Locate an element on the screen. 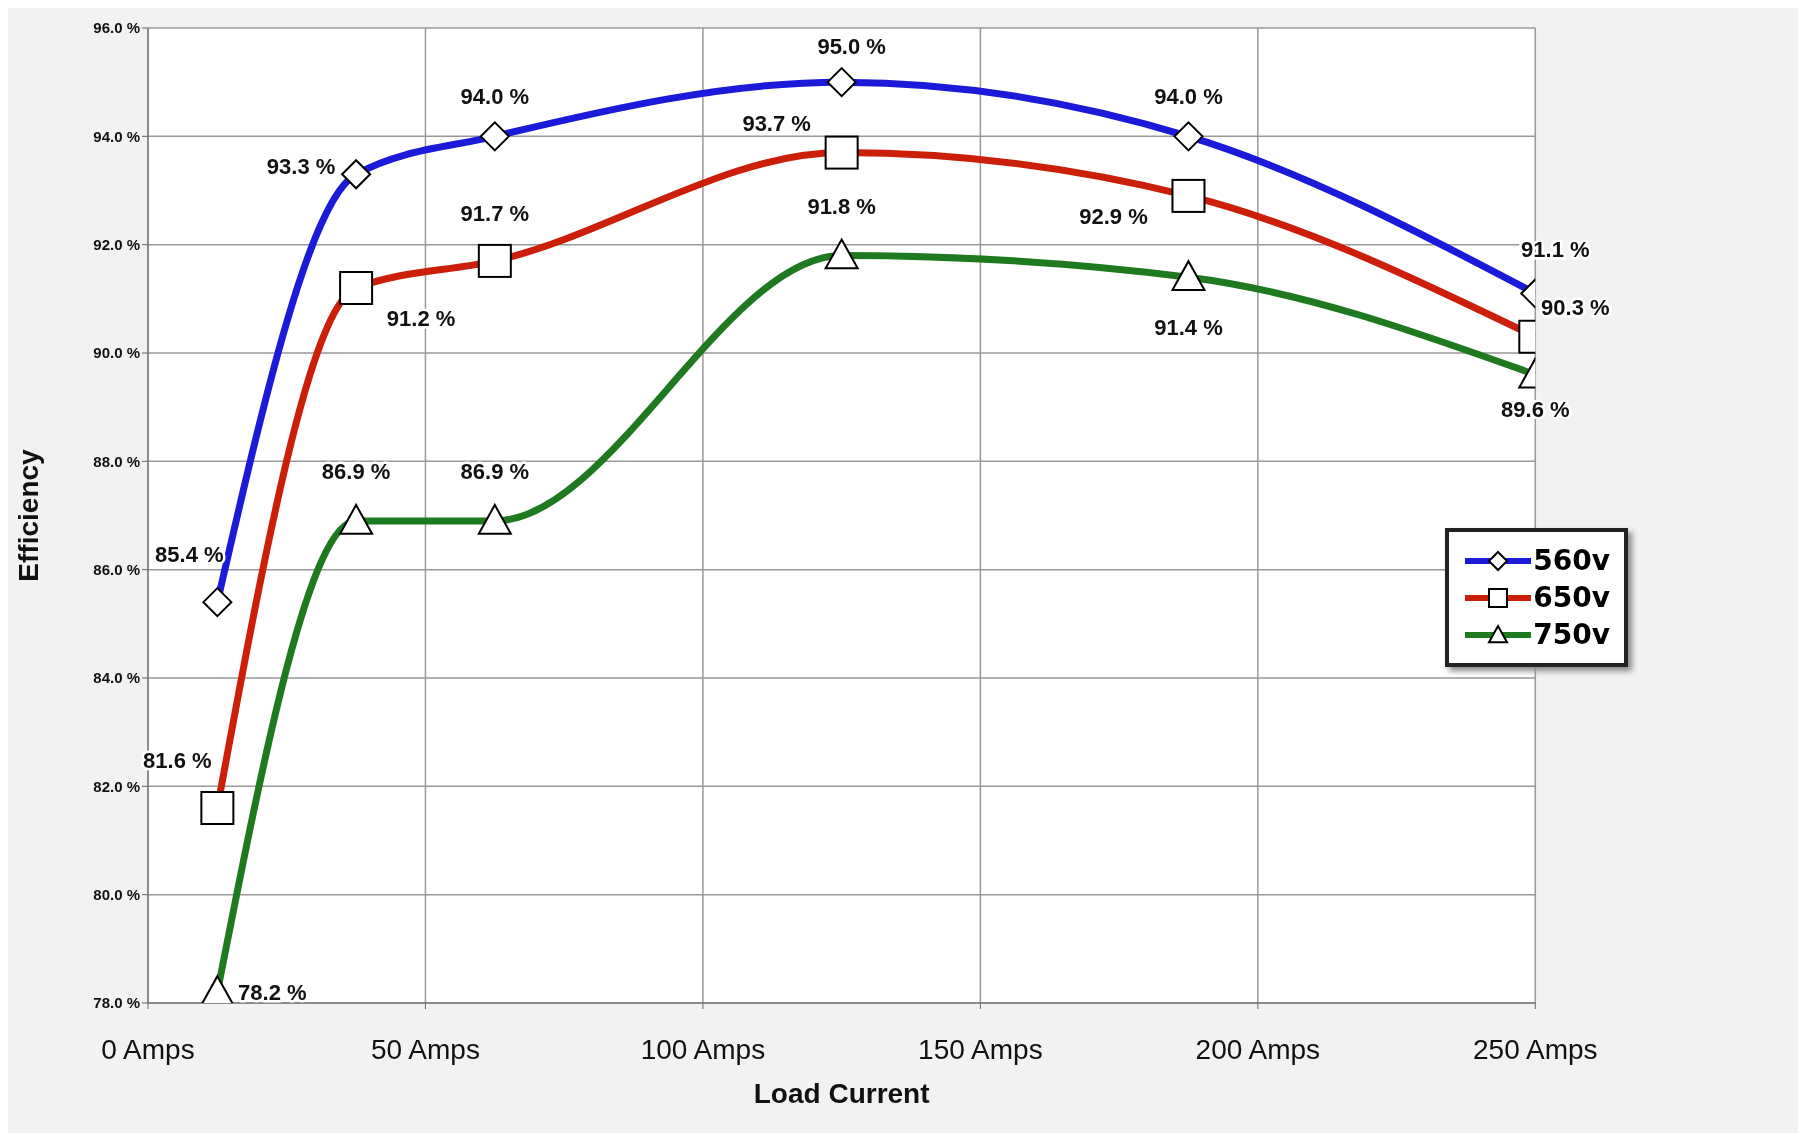 Image resolution: width=1808 pixels, height=1146 pixels. y-tick-label: 90.0 % is located at coordinates (116, 353).